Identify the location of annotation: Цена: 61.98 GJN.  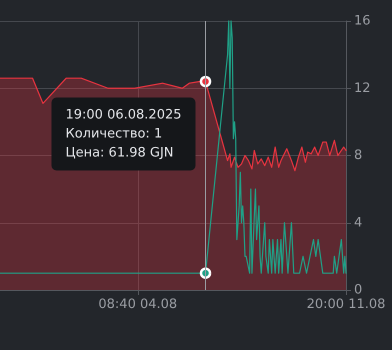
(119, 153).